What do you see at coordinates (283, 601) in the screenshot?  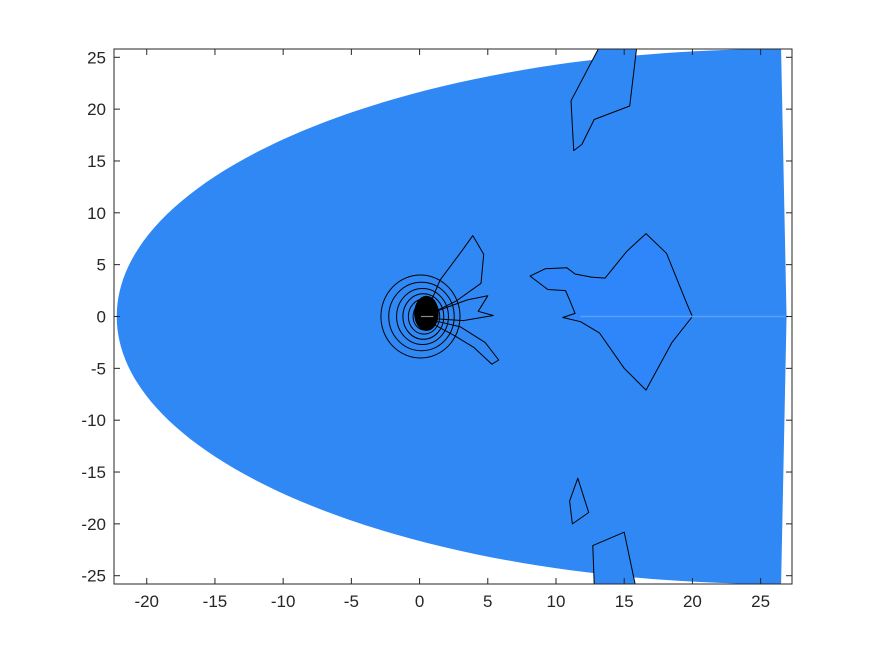 I see `x-tick-label: -10` at bounding box center [283, 601].